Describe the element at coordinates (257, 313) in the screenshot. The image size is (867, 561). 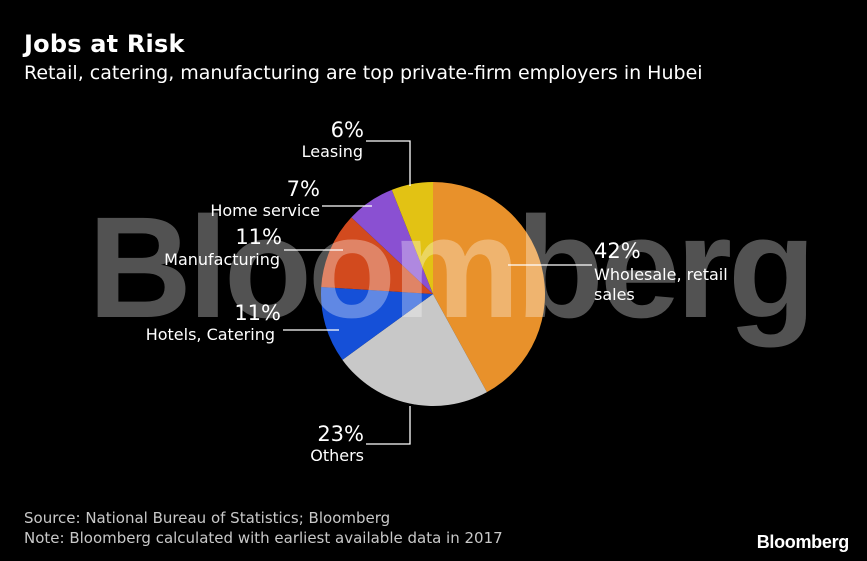
I see `value-label-hotels-catering: 11%` at that location.